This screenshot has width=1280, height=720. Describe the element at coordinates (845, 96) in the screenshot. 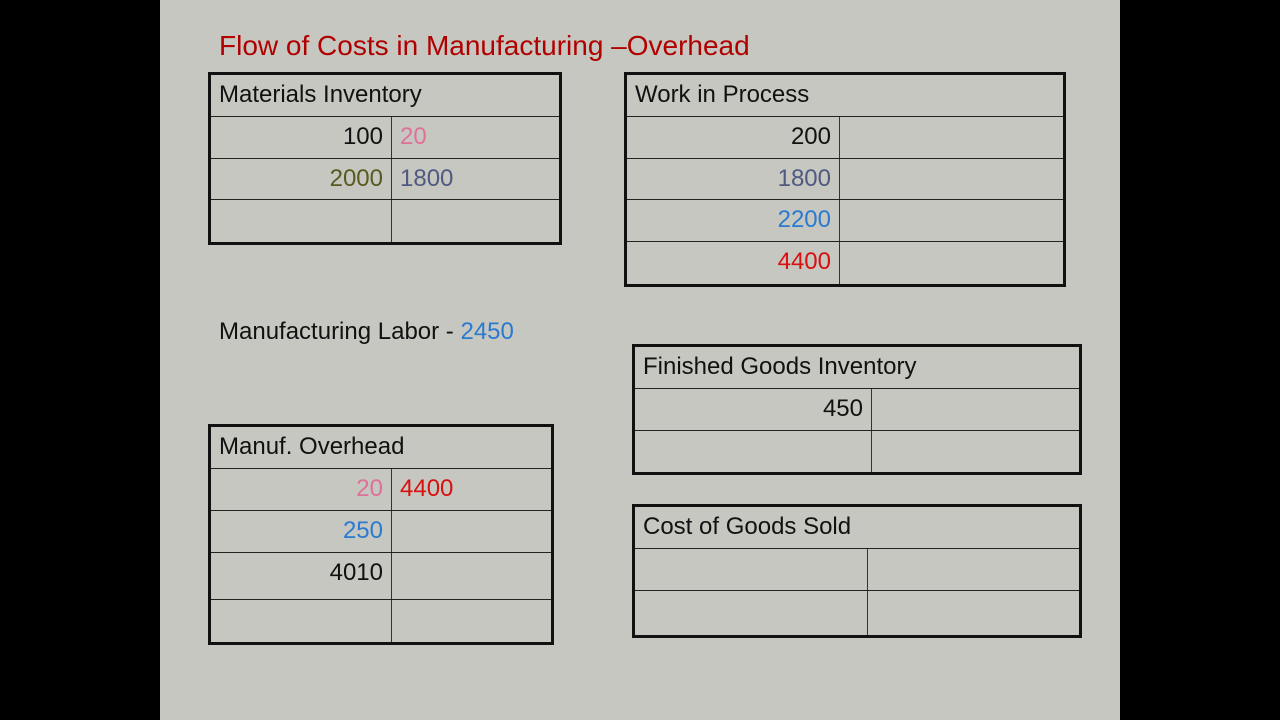

I see `account-title: Work in Process` at that location.